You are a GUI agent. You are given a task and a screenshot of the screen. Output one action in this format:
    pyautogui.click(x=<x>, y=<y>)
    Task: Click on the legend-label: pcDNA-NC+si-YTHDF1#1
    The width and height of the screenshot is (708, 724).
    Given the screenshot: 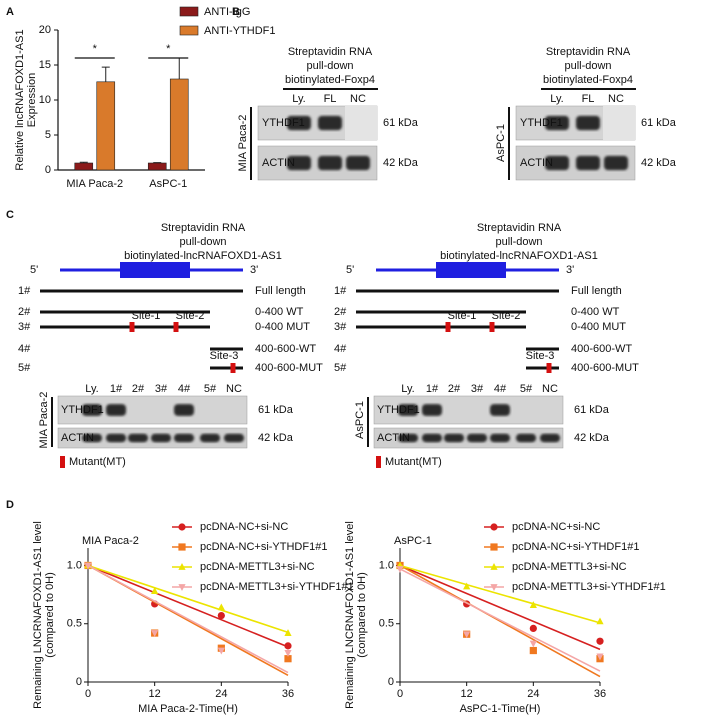 What is the action you would take?
    pyautogui.click(x=575, y=547)
    